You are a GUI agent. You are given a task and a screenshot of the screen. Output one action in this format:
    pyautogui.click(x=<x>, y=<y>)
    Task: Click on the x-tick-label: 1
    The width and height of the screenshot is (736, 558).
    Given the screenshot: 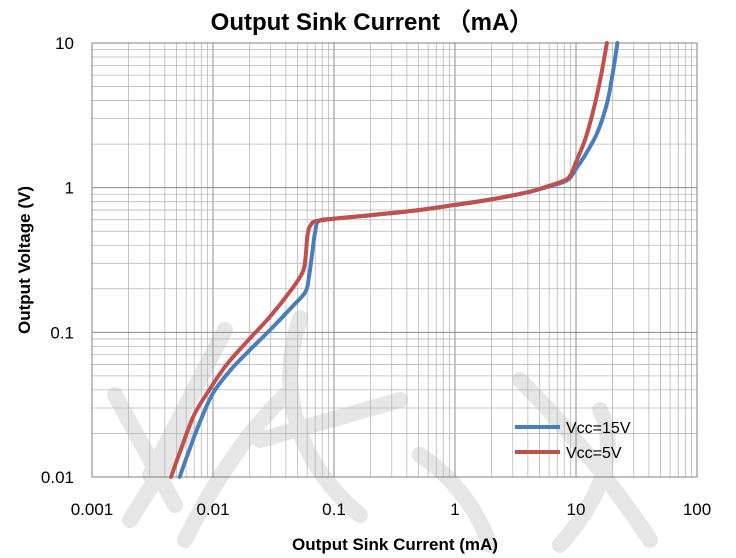 What is the action you would take?
    pyautogui.click(x=454, y=509)
    